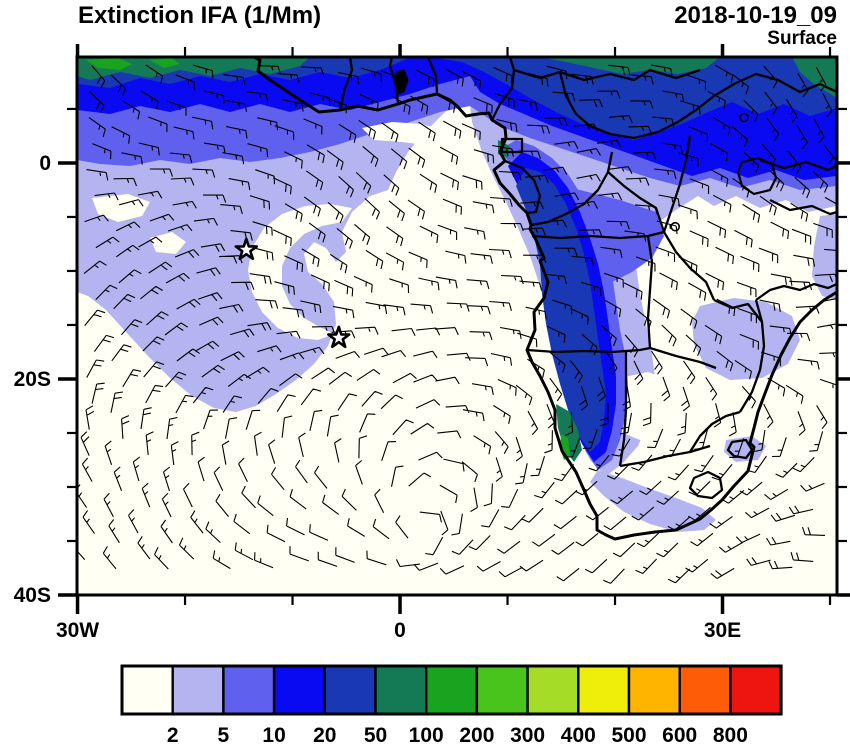  Describe the element at coordinates (722, 630) in the screenshot. I see `x-tick-label: 30E` at that location.